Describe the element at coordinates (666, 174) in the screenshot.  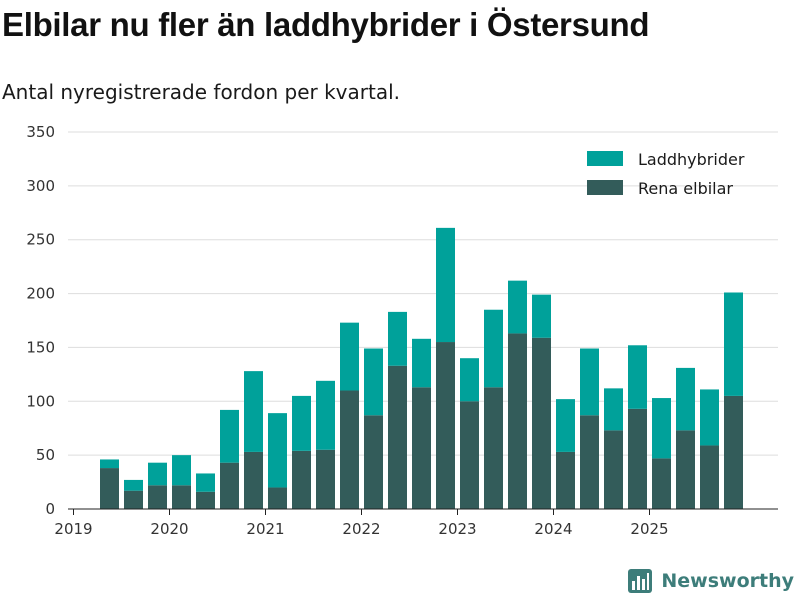
I see `legend: Laddhybrider Rena elbilar` at that location.